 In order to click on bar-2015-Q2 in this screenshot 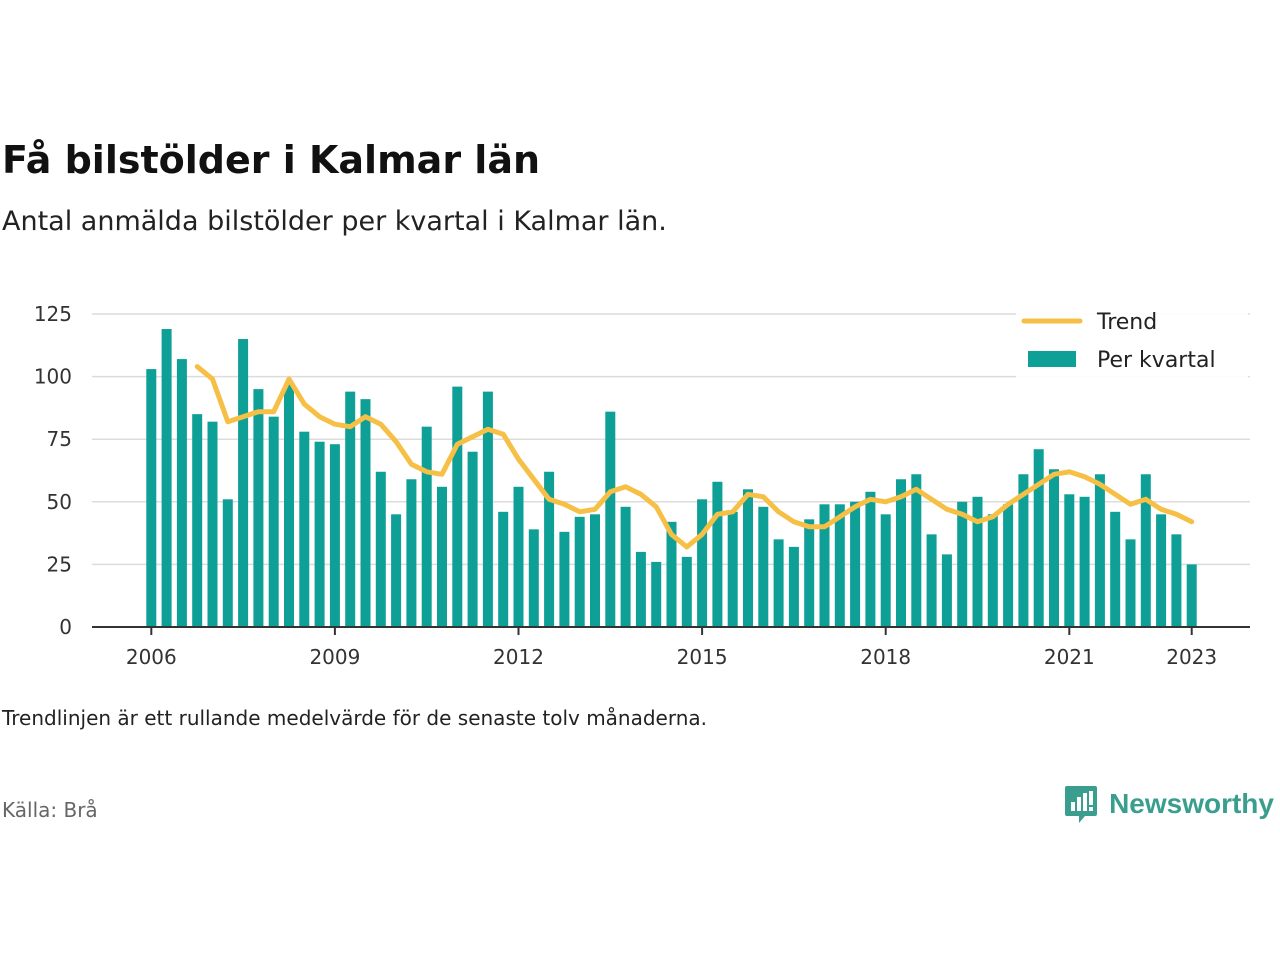, I will do `click(717, 554)`.